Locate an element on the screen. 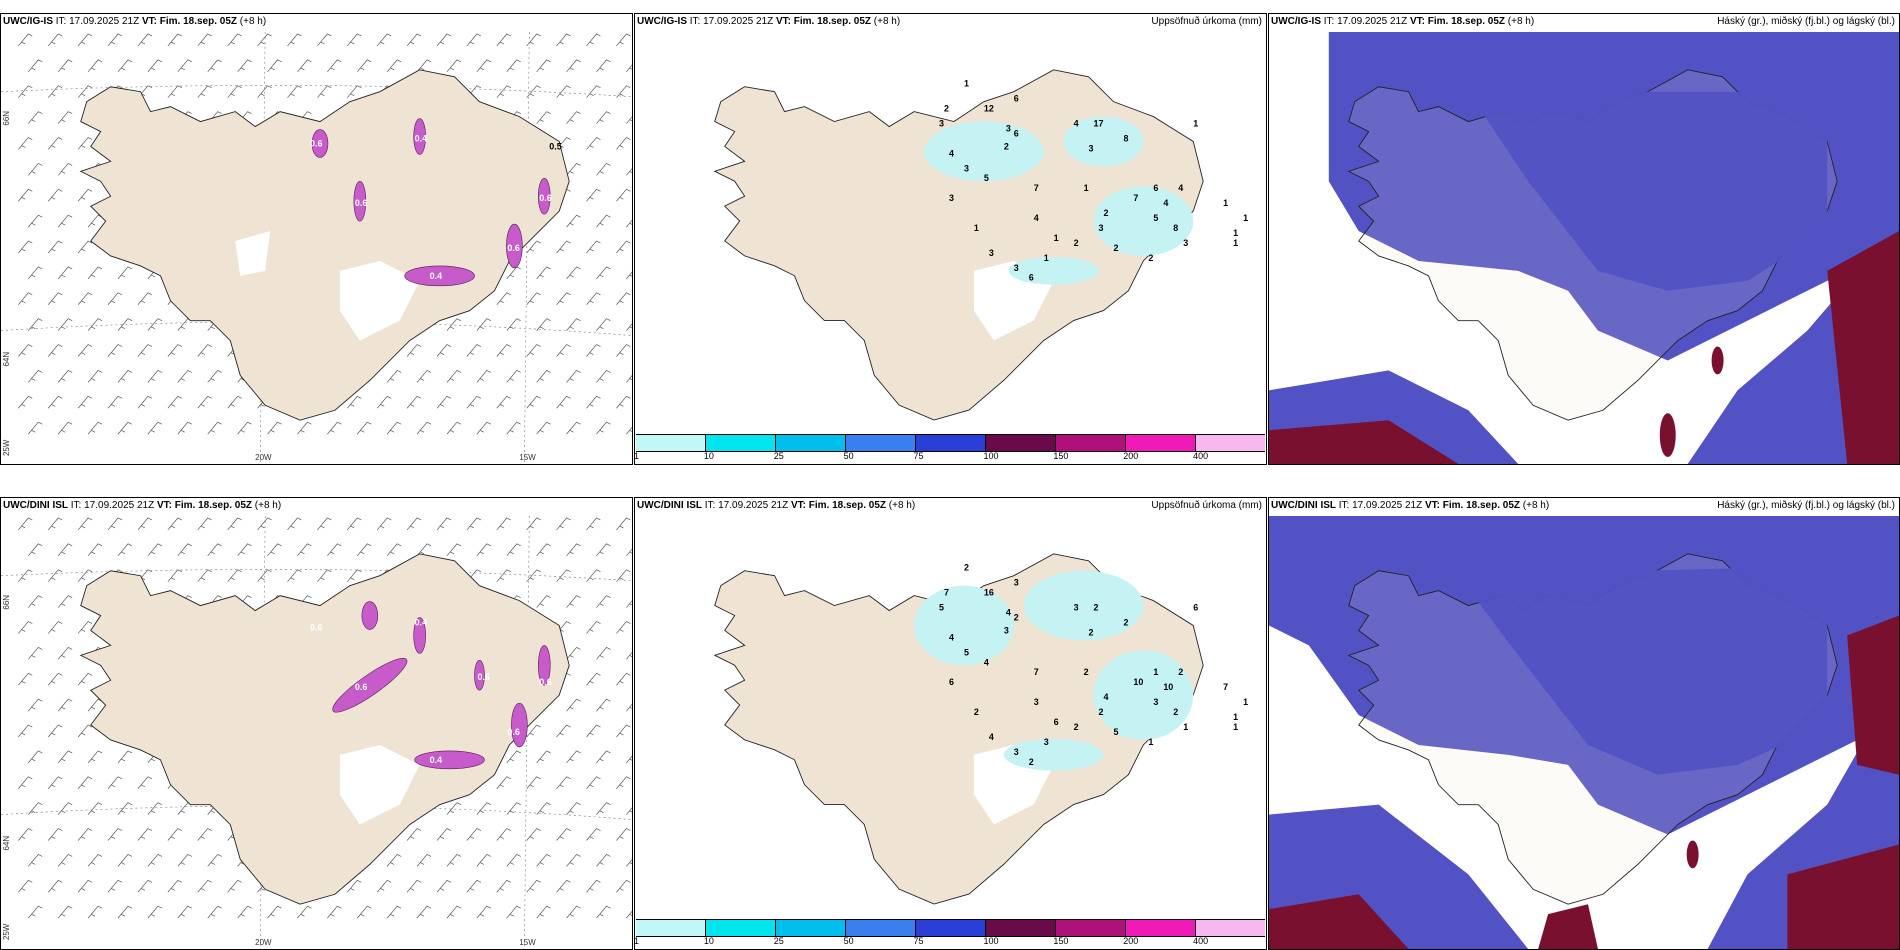 This screenshot has height=950, width=1900. precip-value: 12 is located at coordinates (989, 109).